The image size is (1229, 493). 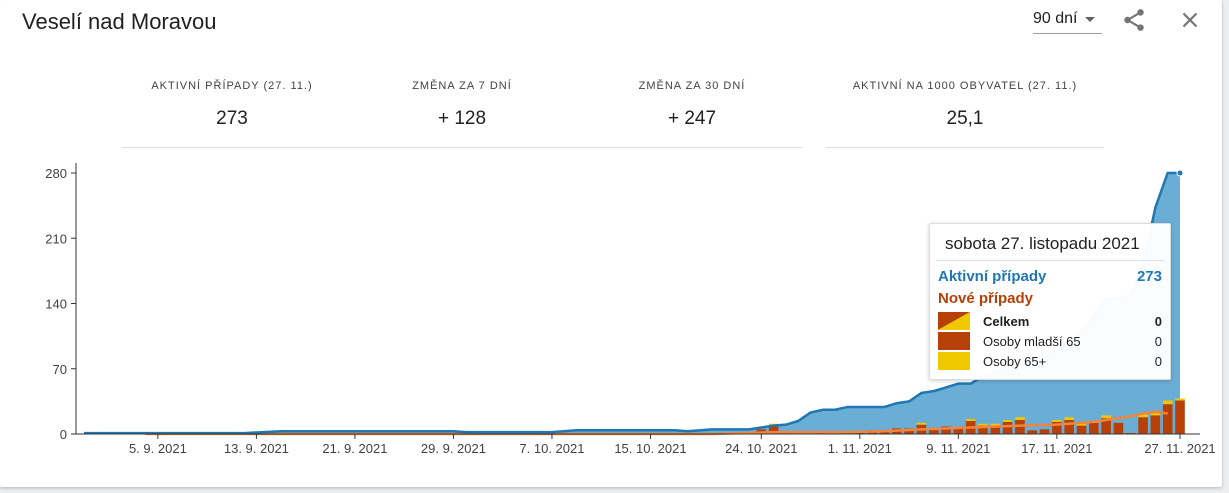 I want to click on tooltip-active-label: Aktivní případy, so click(x=992, y=276).